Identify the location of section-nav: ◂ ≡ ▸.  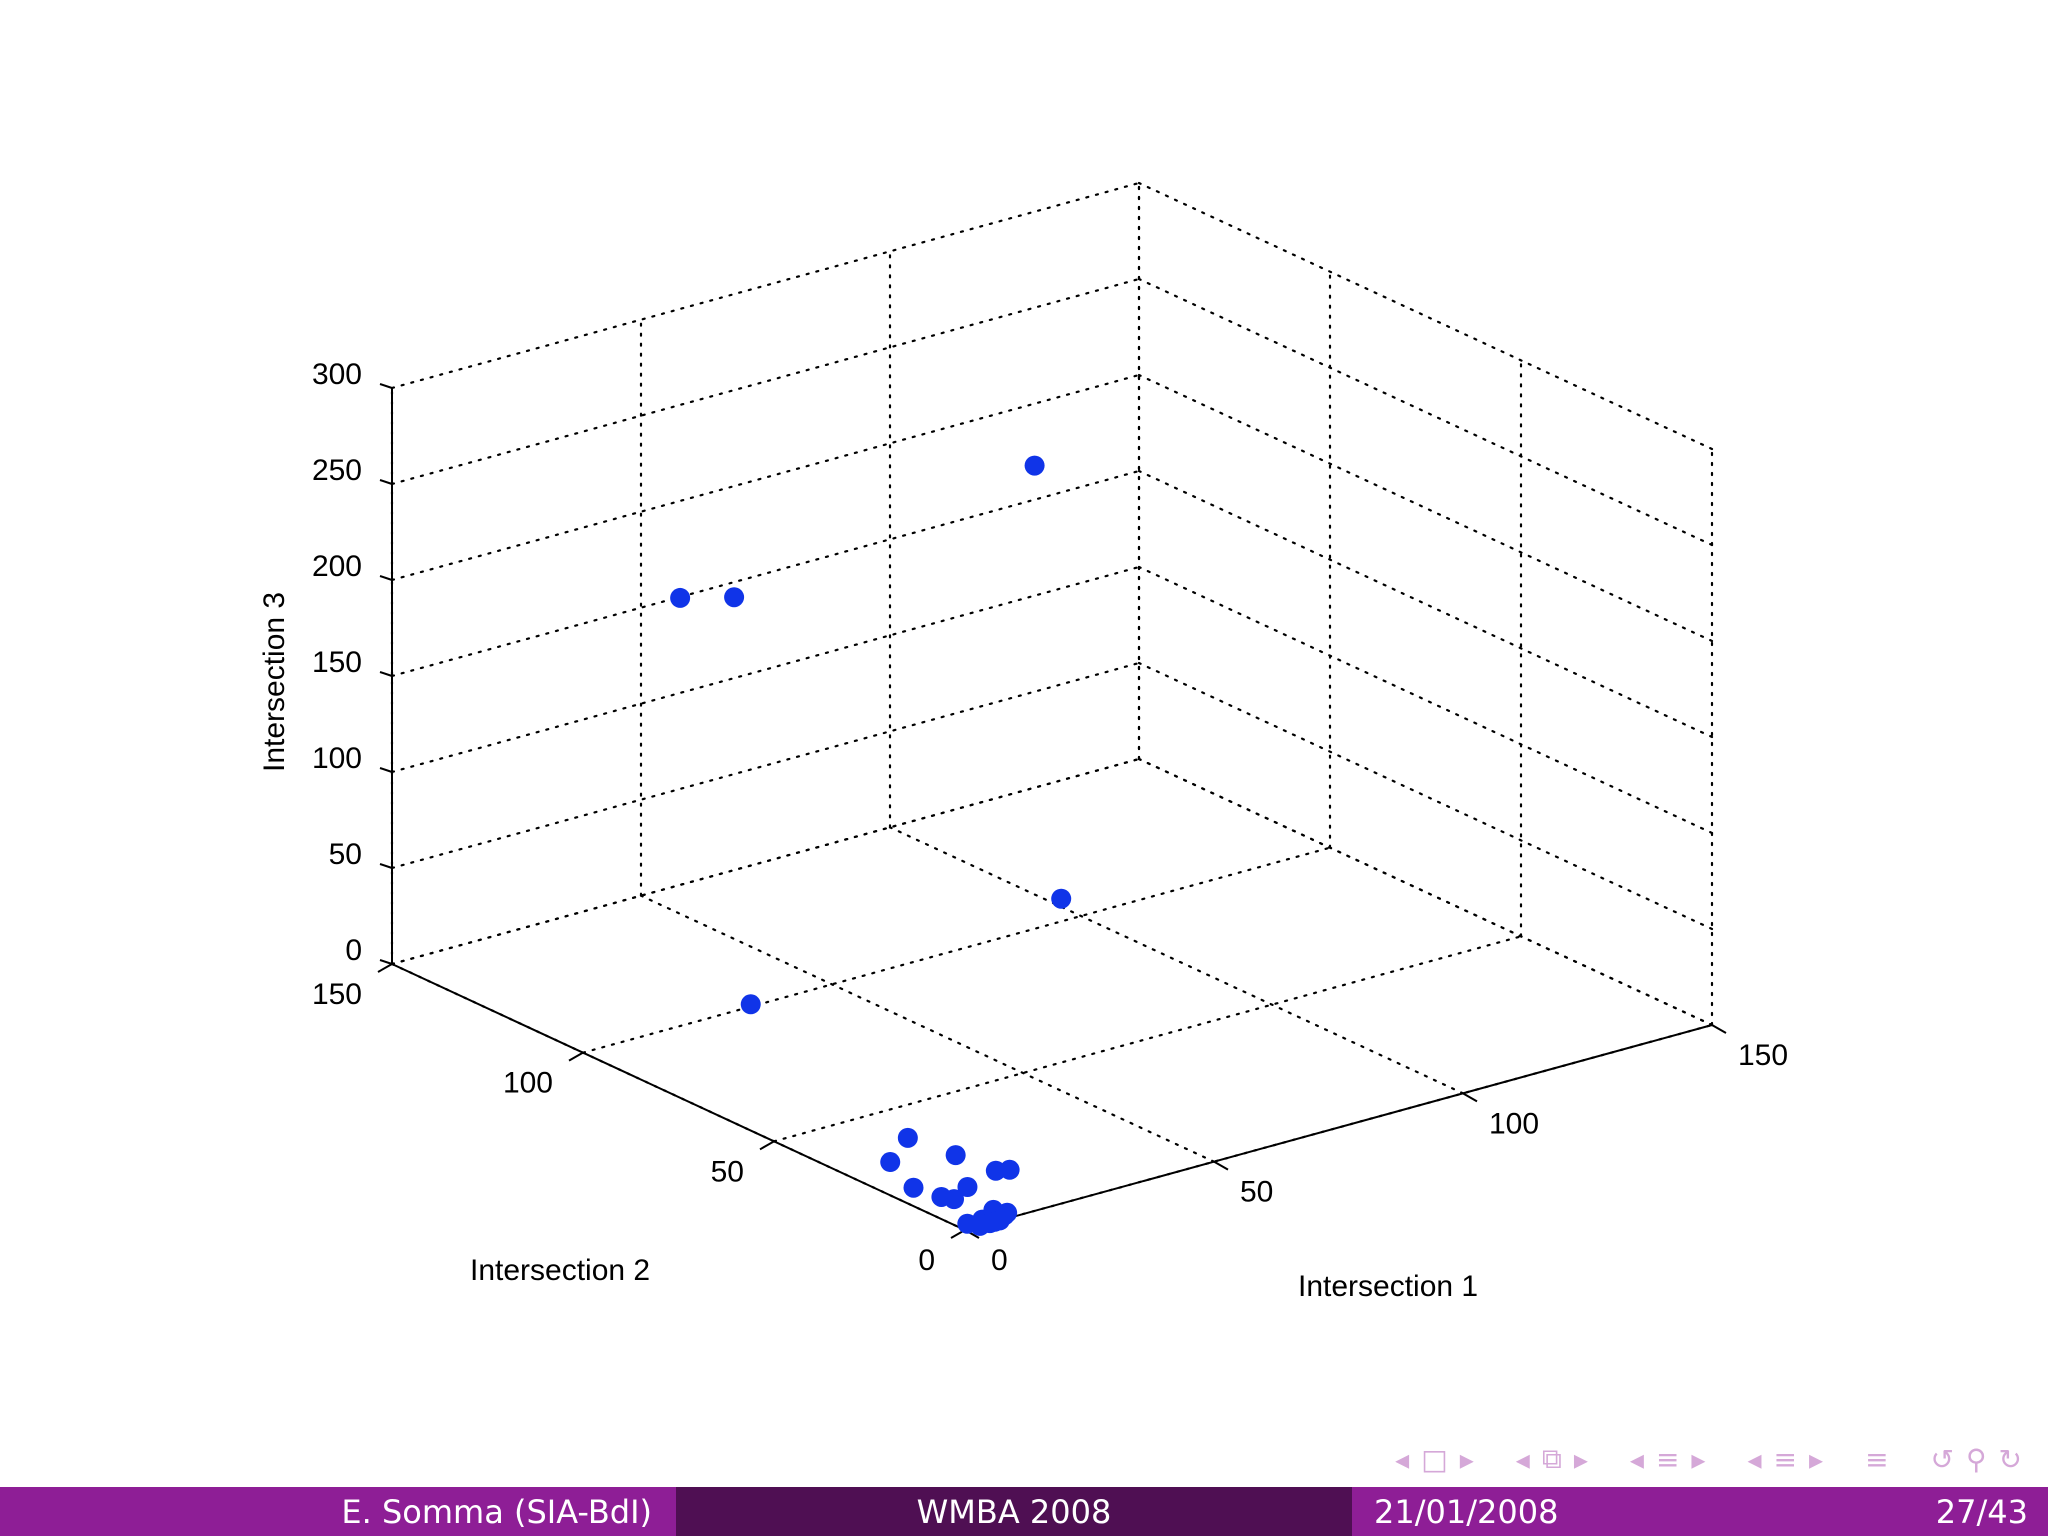
(1668, 1459).